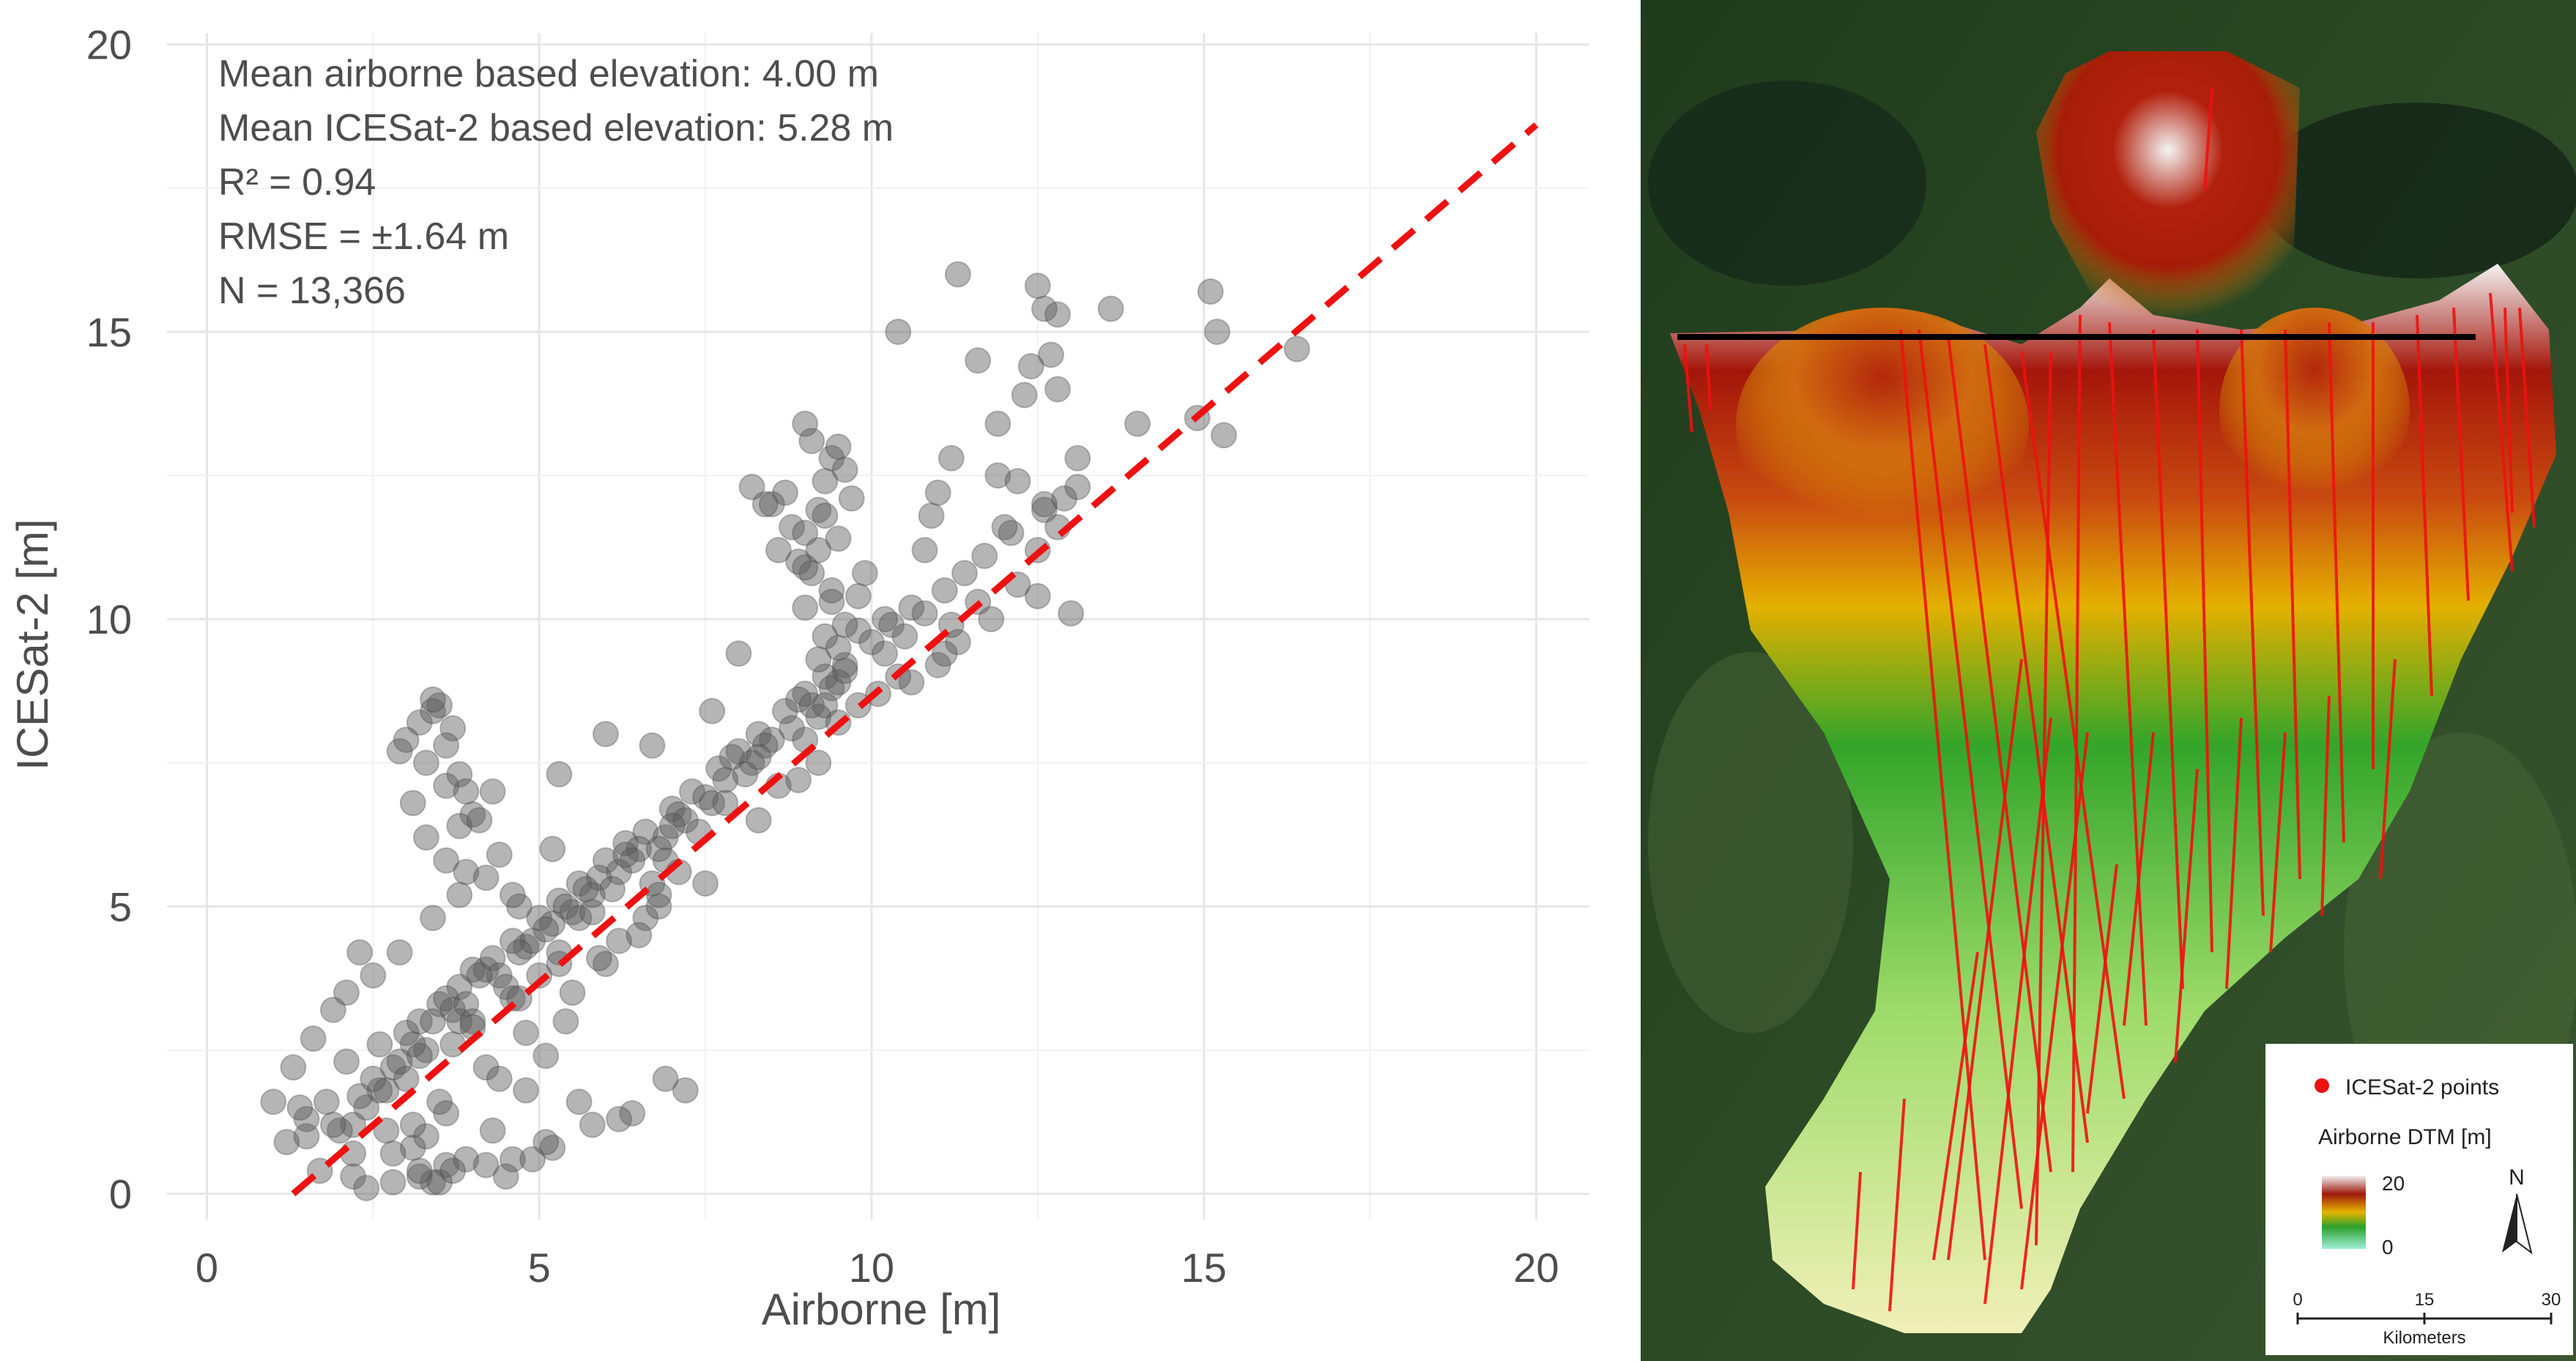  I want to click on dtm-upper-lobe, so click(2168, 192).